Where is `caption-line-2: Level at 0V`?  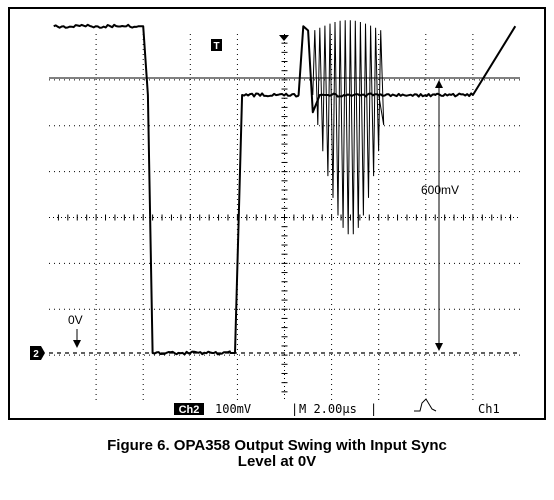 caption-line-2: Level at 0V is located at coordinates (277, 462).